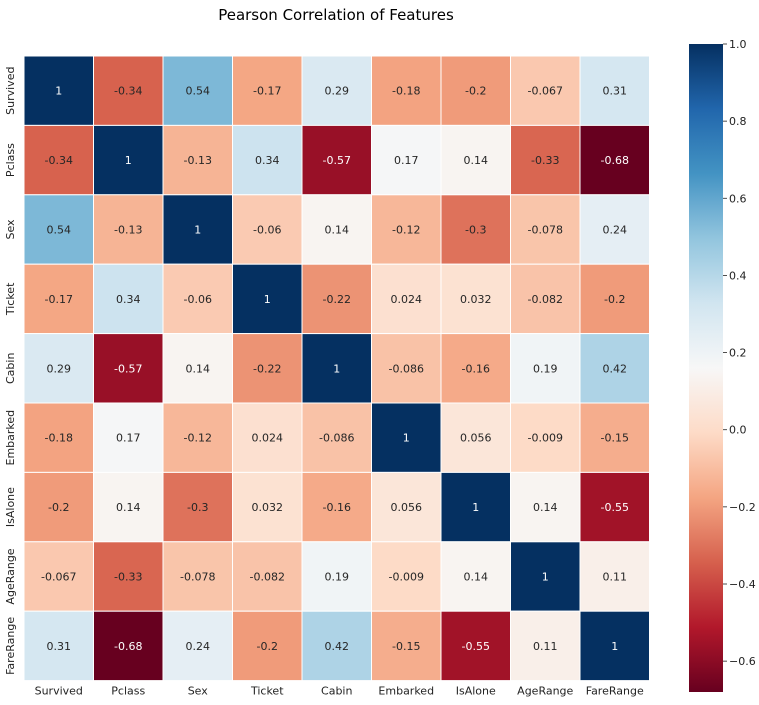  Describe the element at coordinates (545, 438) in the screenshot. I see `cell-value-label: -0.009` at that location.